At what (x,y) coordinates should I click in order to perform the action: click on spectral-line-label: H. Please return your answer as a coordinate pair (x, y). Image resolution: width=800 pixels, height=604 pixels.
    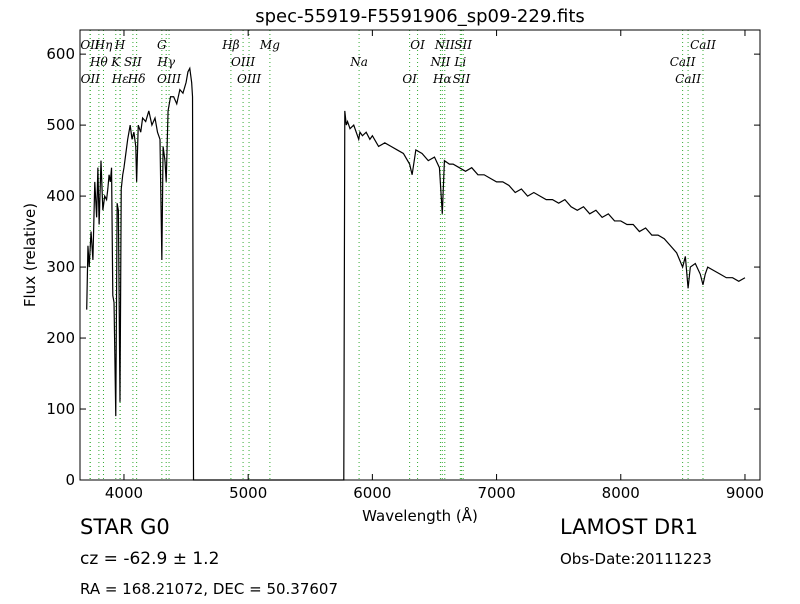
    Looking at the image, I should click on (120, 45).